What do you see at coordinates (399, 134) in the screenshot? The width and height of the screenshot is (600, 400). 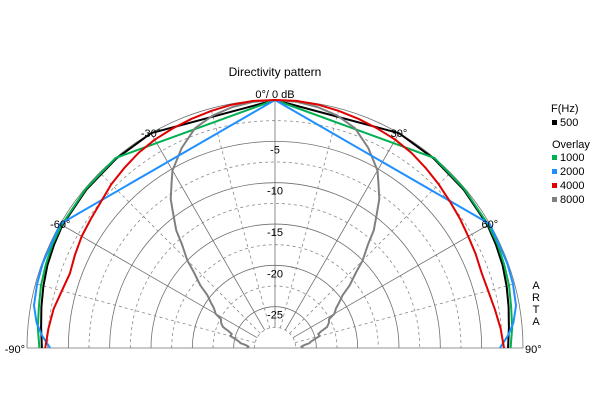 I see `angle-tick-label: 30°` at bounding box center [399, 134].